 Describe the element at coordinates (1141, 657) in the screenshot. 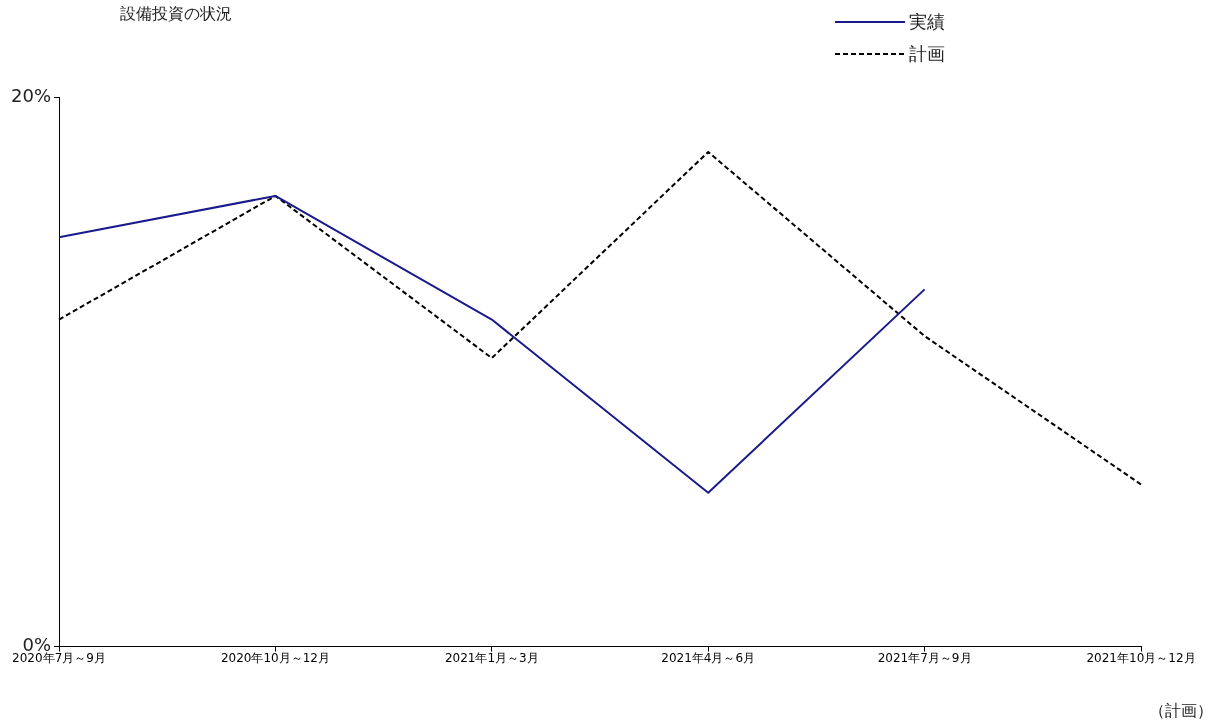

I see `x-tick-label: 2021年10月～12月` at that location.